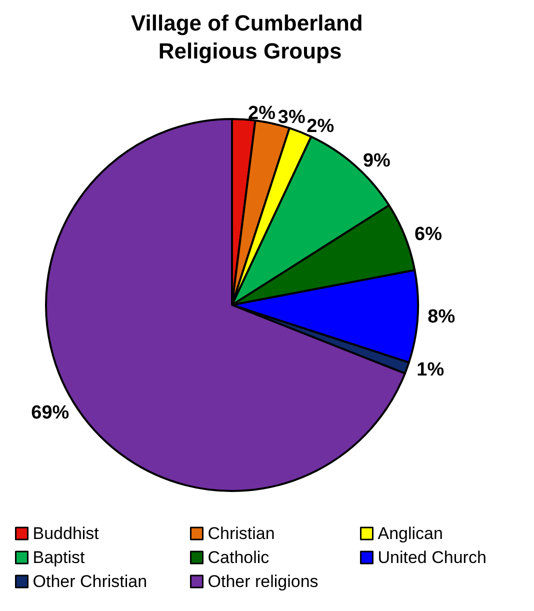 This screenshot has height=611, width=534. I want to click on data-label: 9%, so click(376, 161).